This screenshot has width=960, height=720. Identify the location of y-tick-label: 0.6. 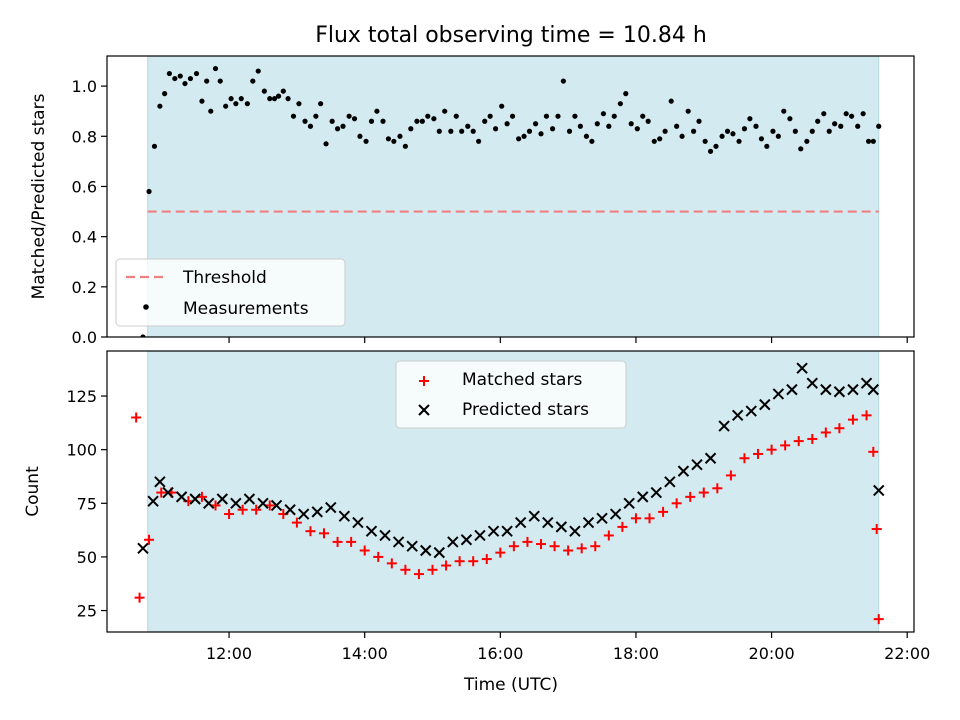
(84, 186).